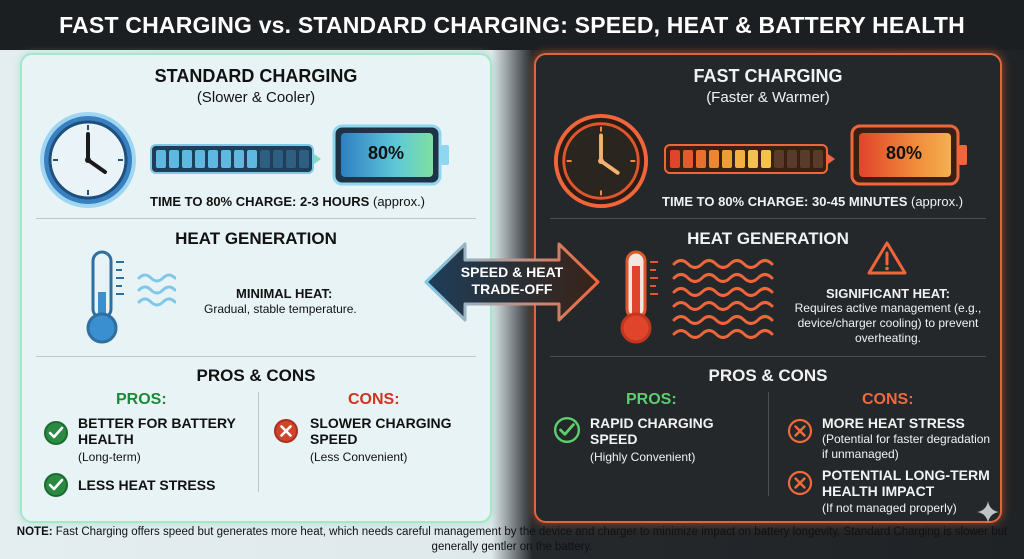 This screenshot has height=559, width=1024. What do you see at coordinates (34, 532) in the screenshot?
I see `note-label: NOTE:` at bounding box center [34, 532].